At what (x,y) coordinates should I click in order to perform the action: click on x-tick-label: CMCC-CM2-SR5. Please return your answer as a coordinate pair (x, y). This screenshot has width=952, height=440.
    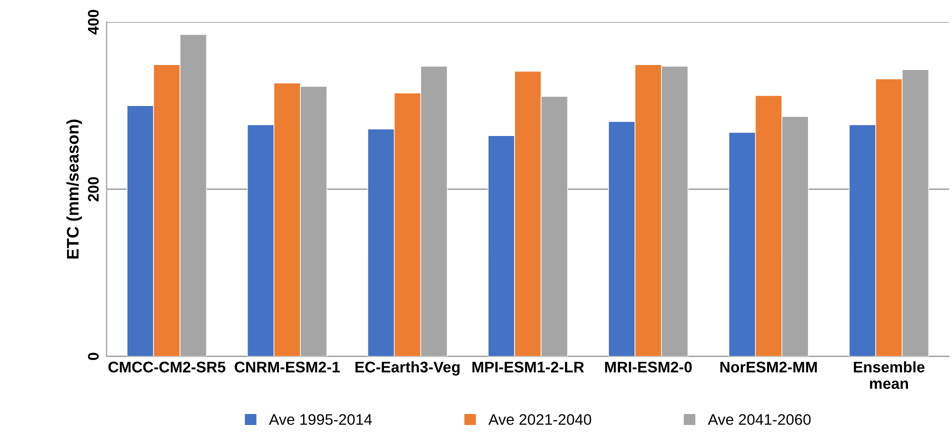
    Looking at the image, I should click on (167, 367).